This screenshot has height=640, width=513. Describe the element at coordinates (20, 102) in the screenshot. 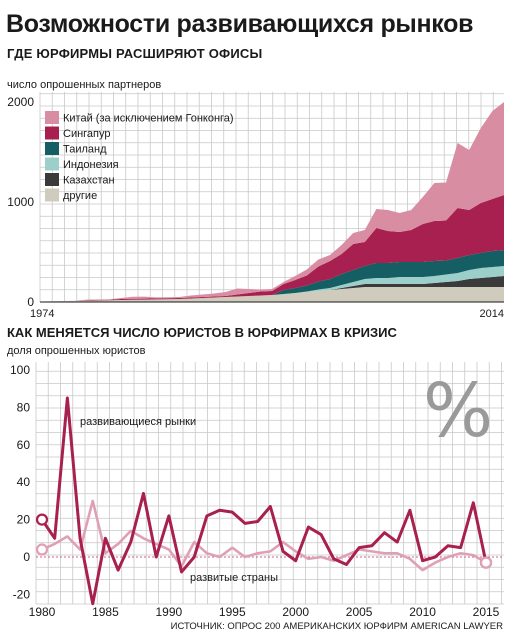

I see `y-tick-label: 2000` at that location.